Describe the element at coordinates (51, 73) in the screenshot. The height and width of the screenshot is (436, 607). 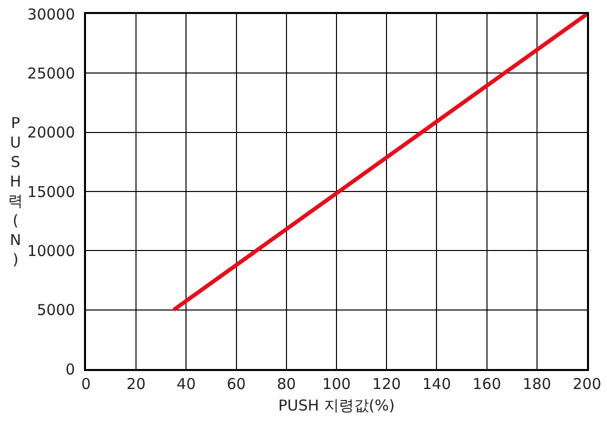
I see `y-tick-label: 25000` at that location.